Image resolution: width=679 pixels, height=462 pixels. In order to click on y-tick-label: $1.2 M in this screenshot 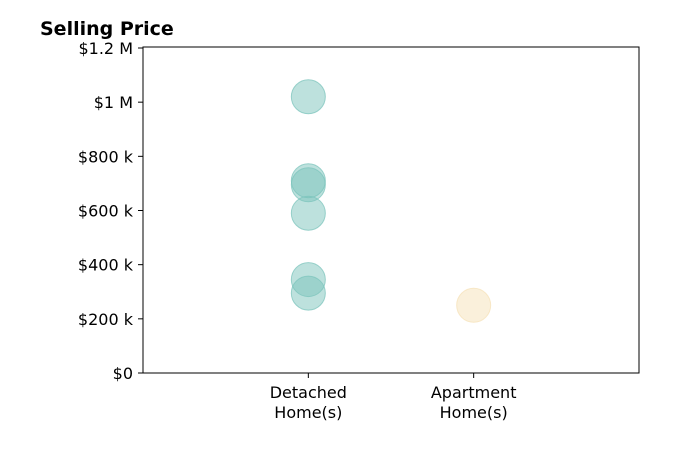, I will do `click(105, 48)`.